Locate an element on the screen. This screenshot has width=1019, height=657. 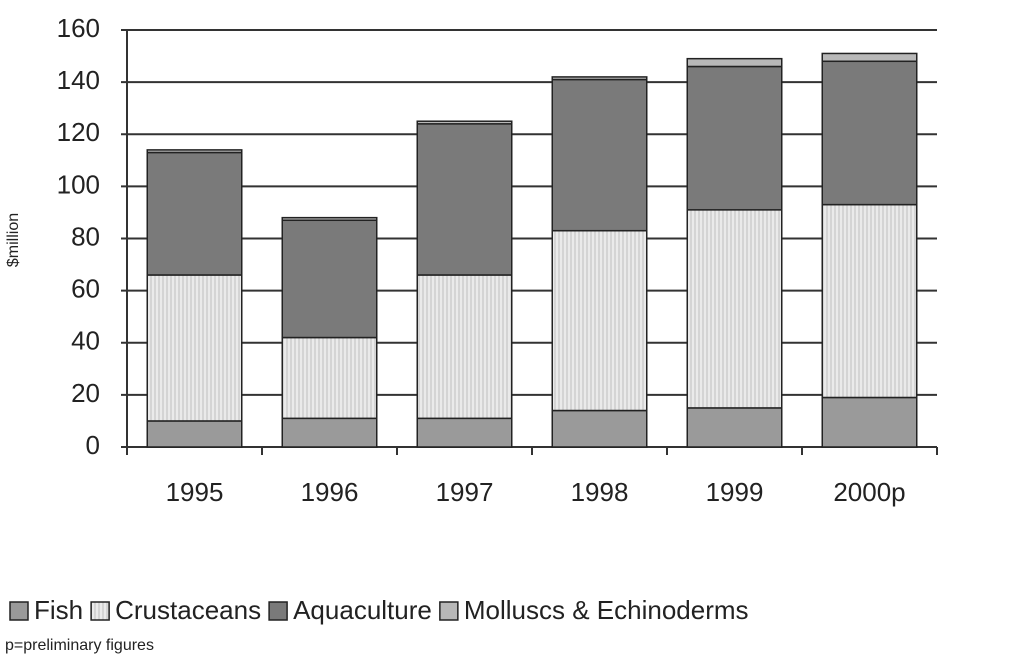
y-tick-label: 120 is located at coordinates (78, 132).